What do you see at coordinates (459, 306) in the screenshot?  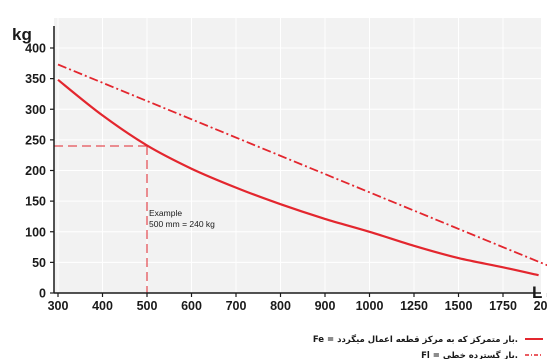 I see `x-tick-label-9: 1500` at bounding box center [459, 306].